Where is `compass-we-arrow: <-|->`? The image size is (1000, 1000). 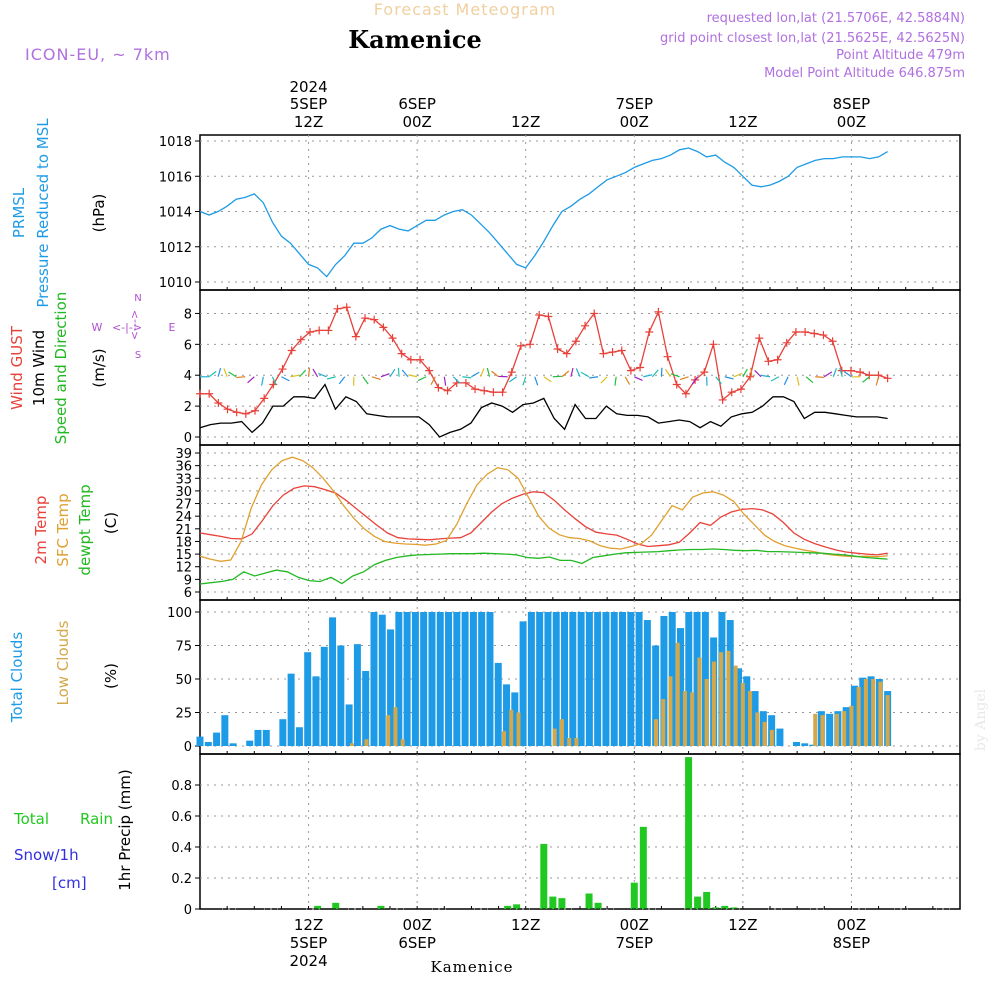
compass-we-arrow: <-|-> is located at coordinates (127, 327).